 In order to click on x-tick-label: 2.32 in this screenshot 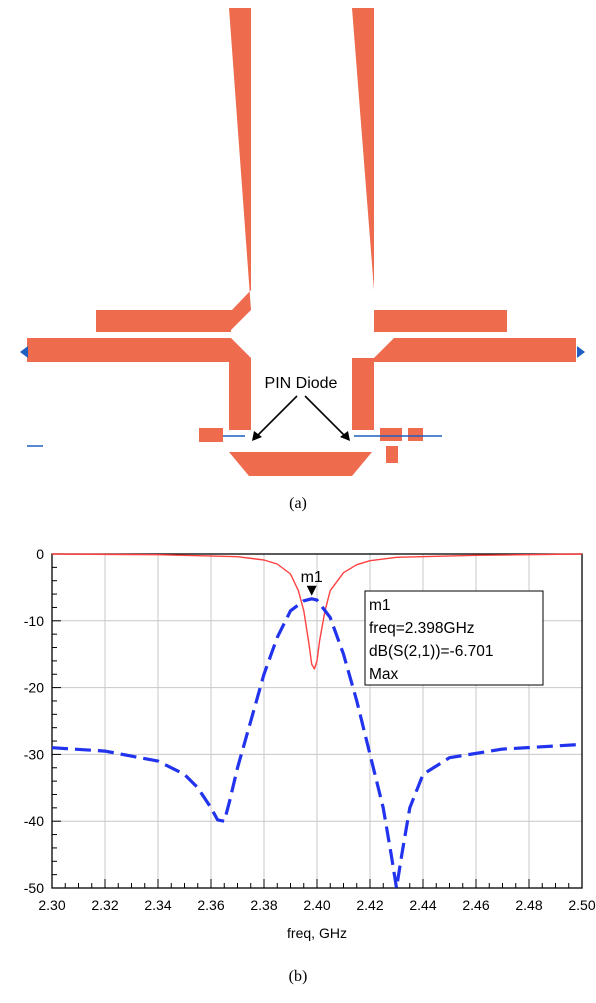, I will do `click(104, 905)`.